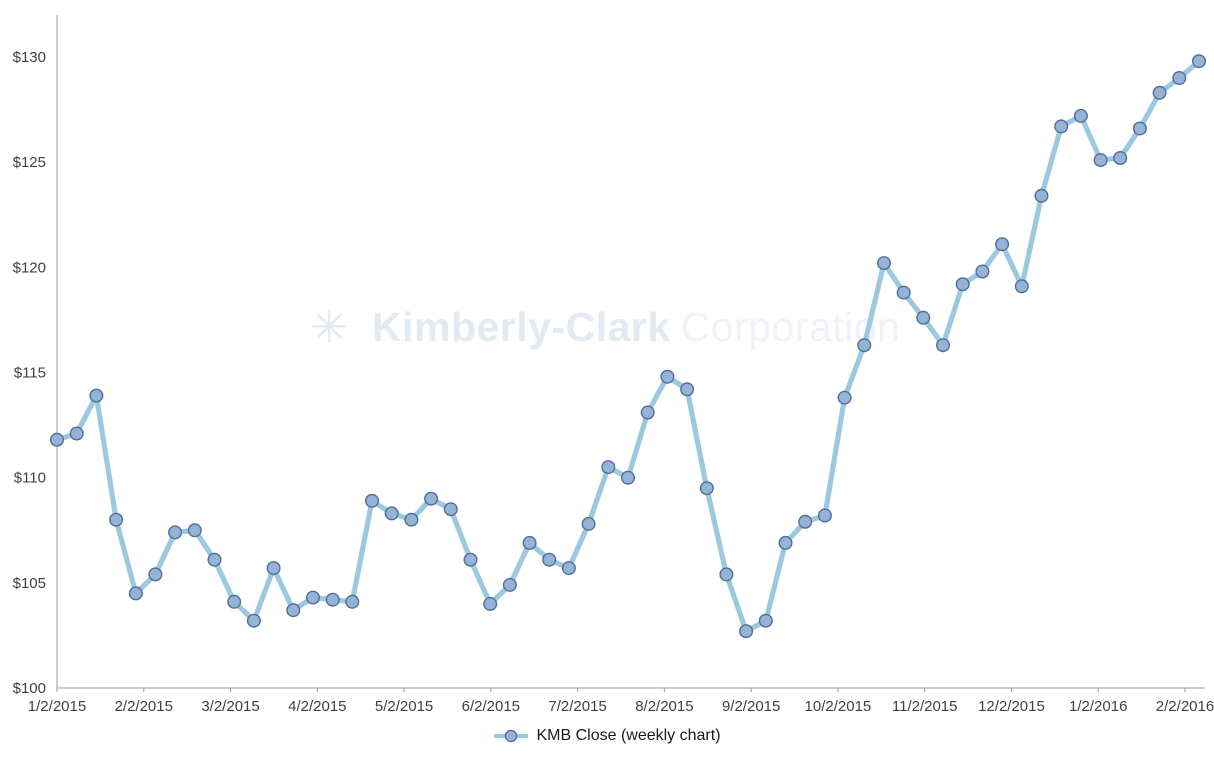 The height and width of the screenshot is (767, 1214). Describe the element at coordinates (230, 706) in the screenshot. I see `x-tick-label: 3/2/2015` at that location.